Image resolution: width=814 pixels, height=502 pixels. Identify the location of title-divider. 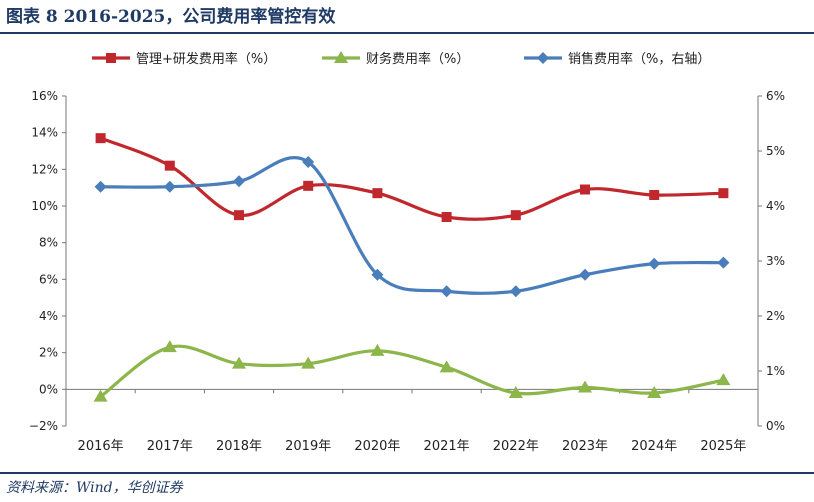
(407, 33).